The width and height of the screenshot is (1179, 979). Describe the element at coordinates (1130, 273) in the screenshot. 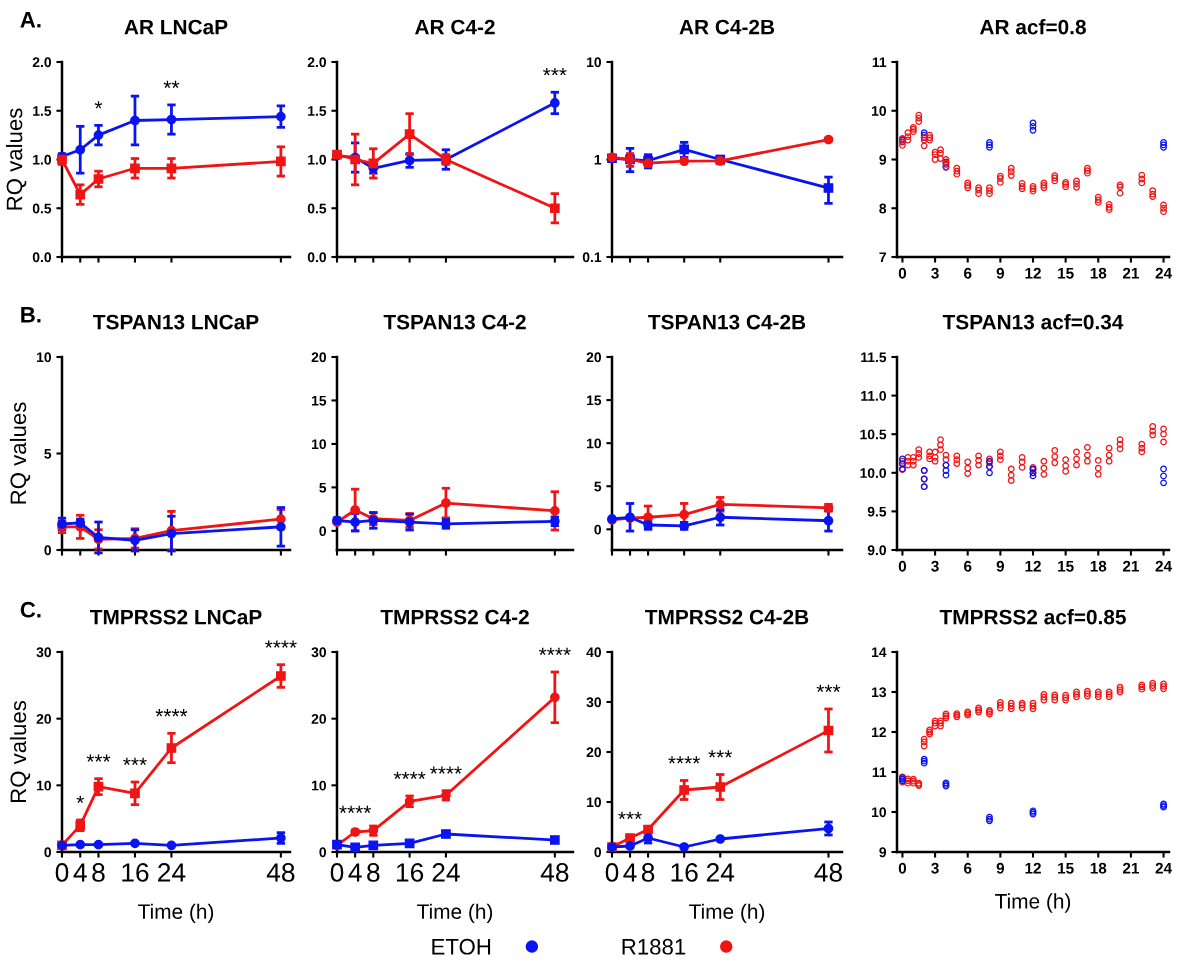

I see `x-tick-label: 21` at that location.